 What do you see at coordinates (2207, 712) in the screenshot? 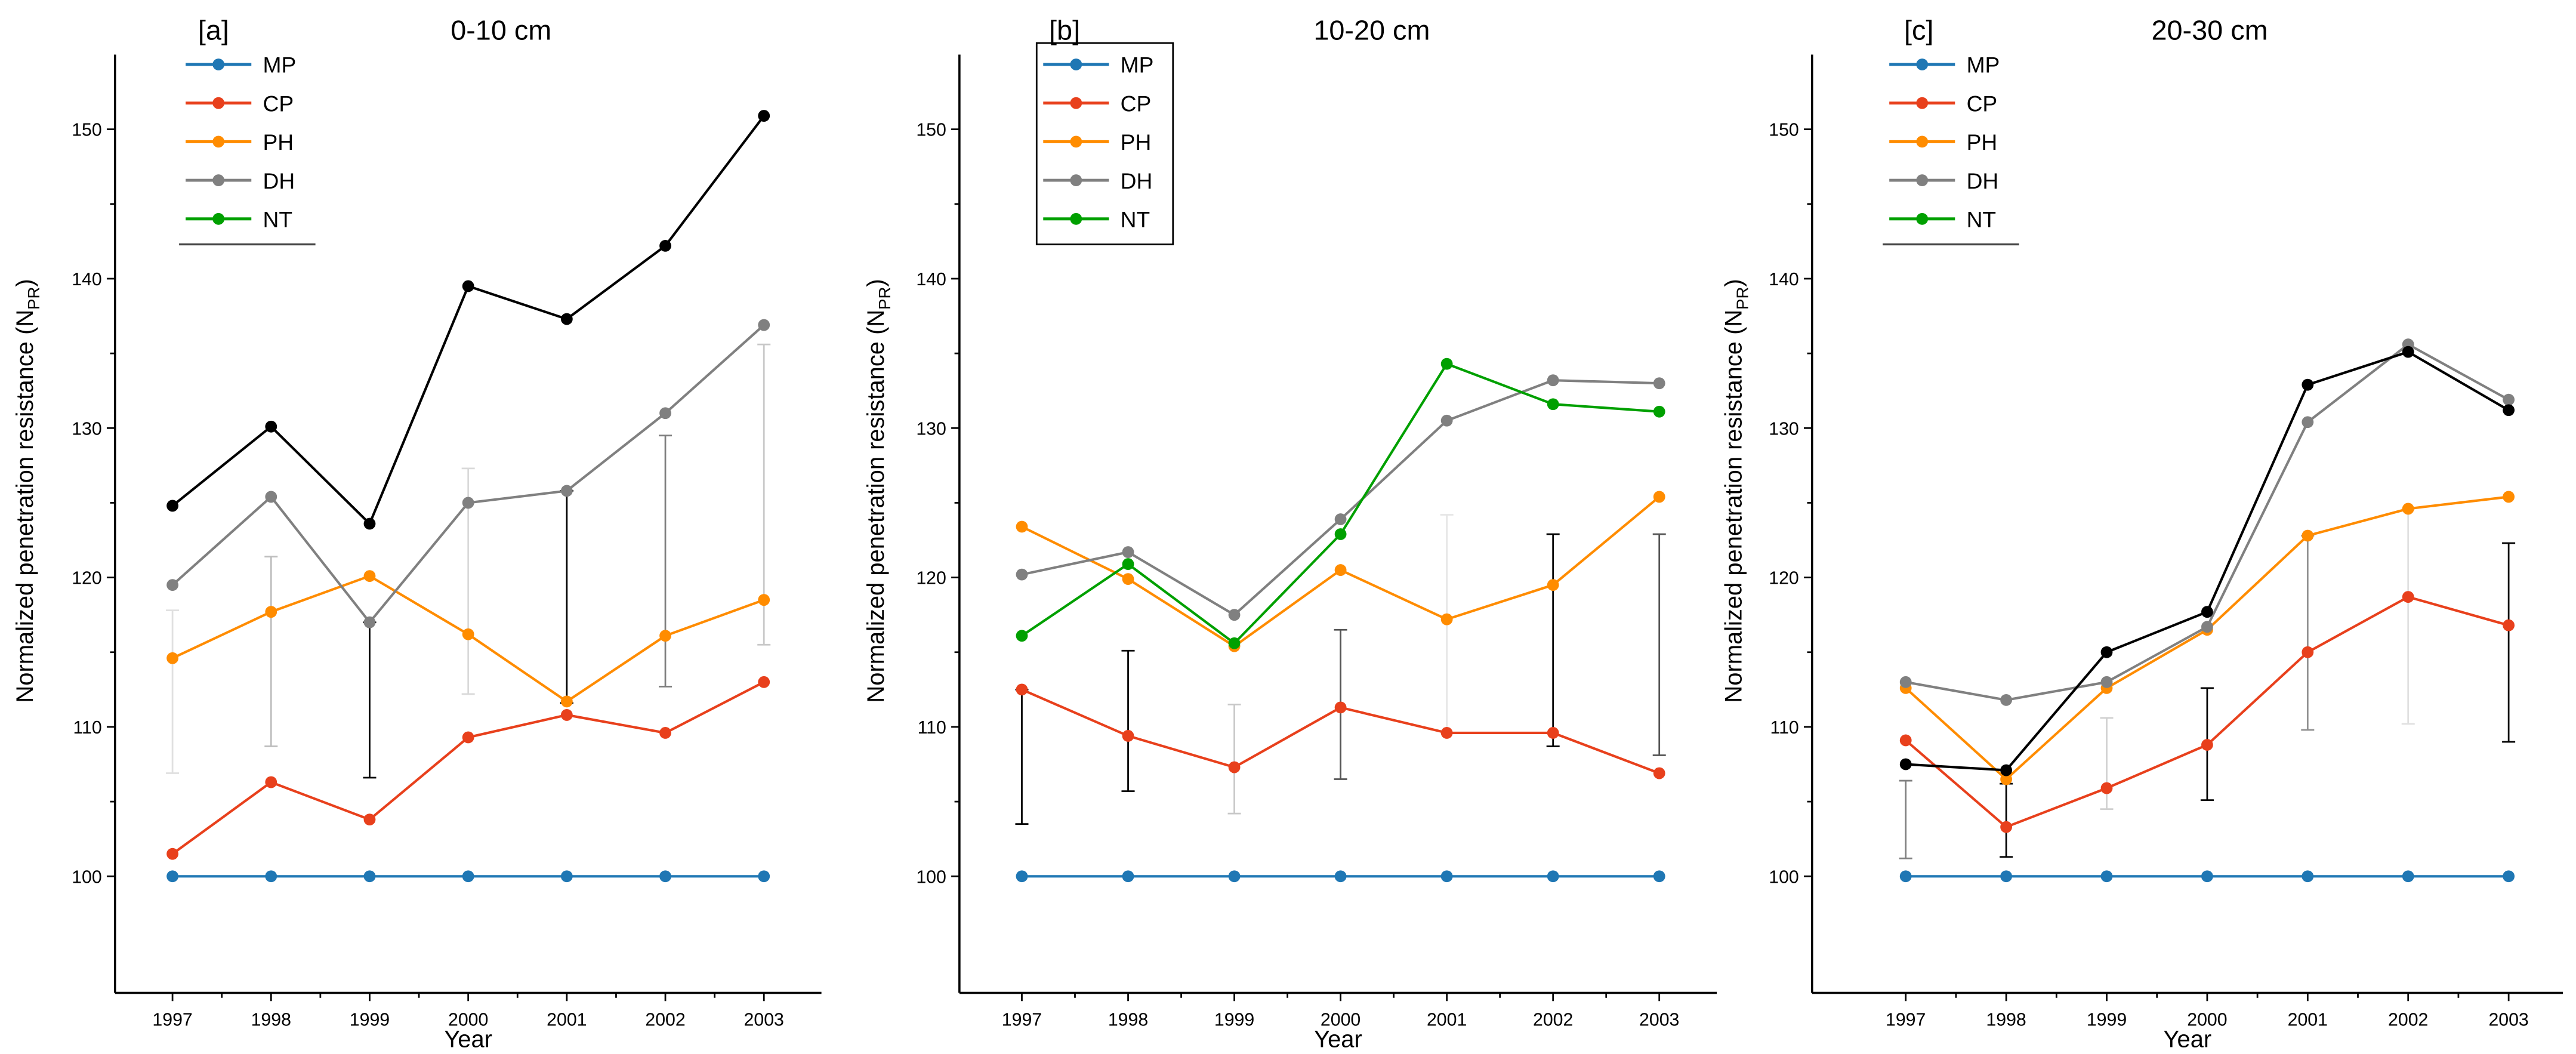
I see `series-cp` at bounding box center [2207, 712].